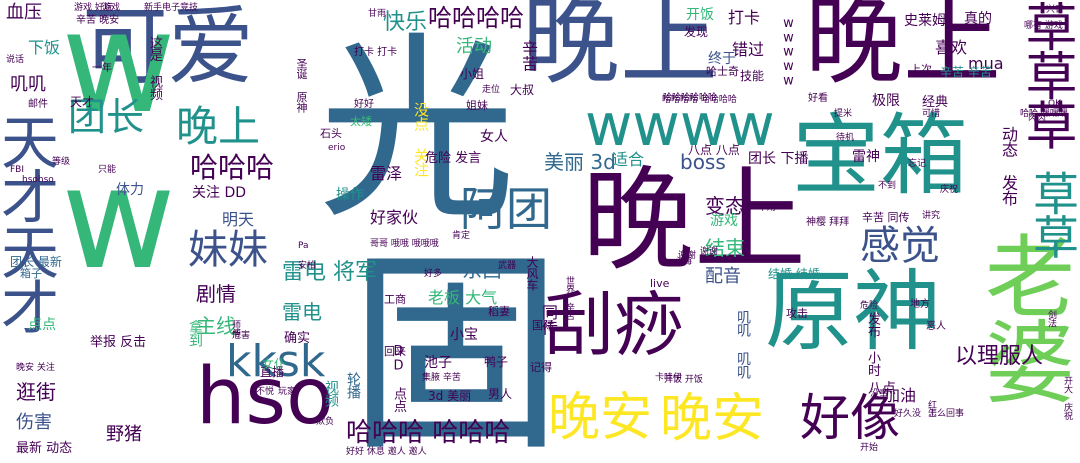 Image resolution: width=1080 pixels, height=463 pixels. What do you see at coordinates (303, 246) in the screenshot?
I see `word: Pa` at bounding box center [303, 246].